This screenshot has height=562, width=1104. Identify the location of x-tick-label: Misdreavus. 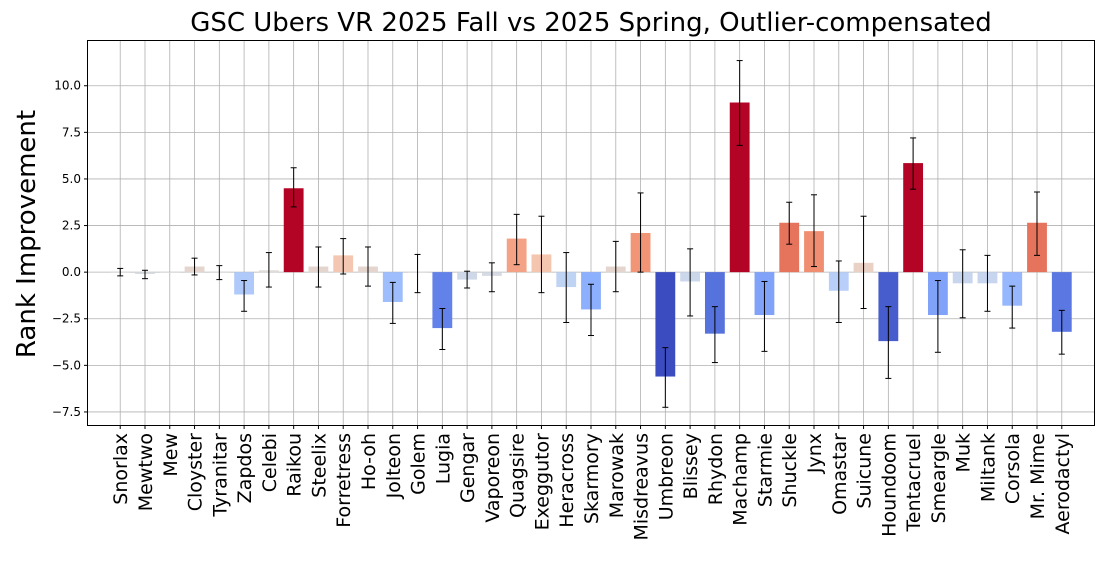
(642, 487).